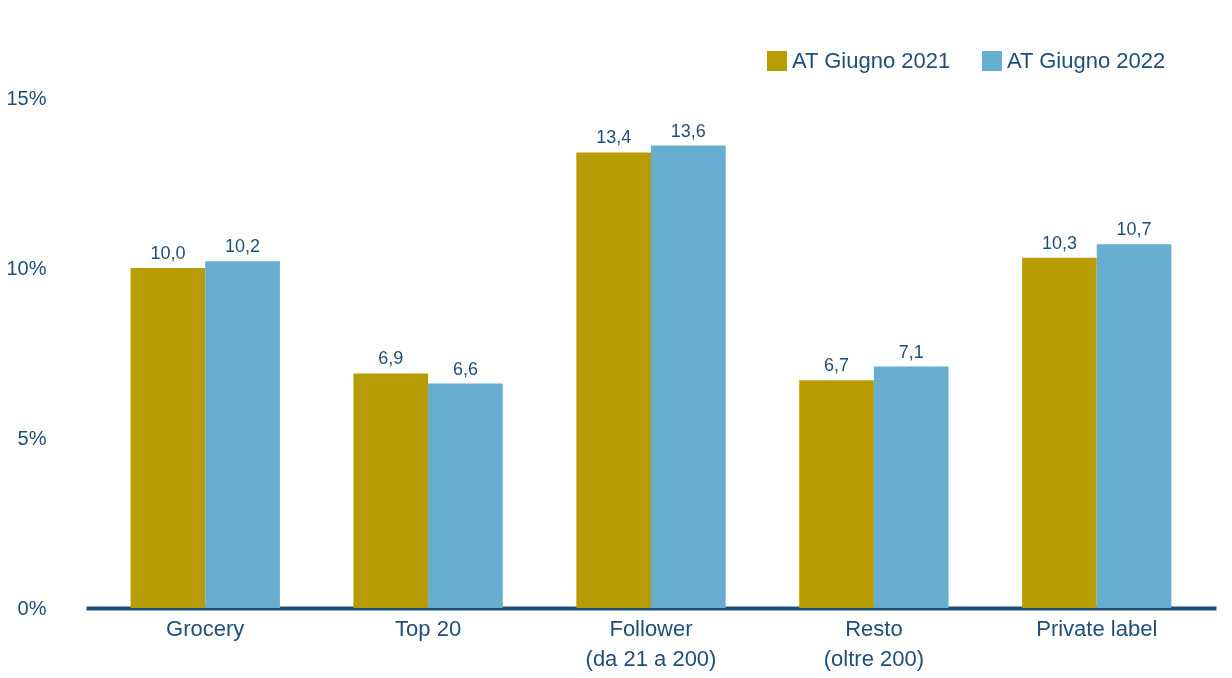 The height and width of the screenshot is (678, 1232). Describe the element at coordinates (871, 60) in the screenshot. I see `legend-label: AT Giugno 2021` at that location.